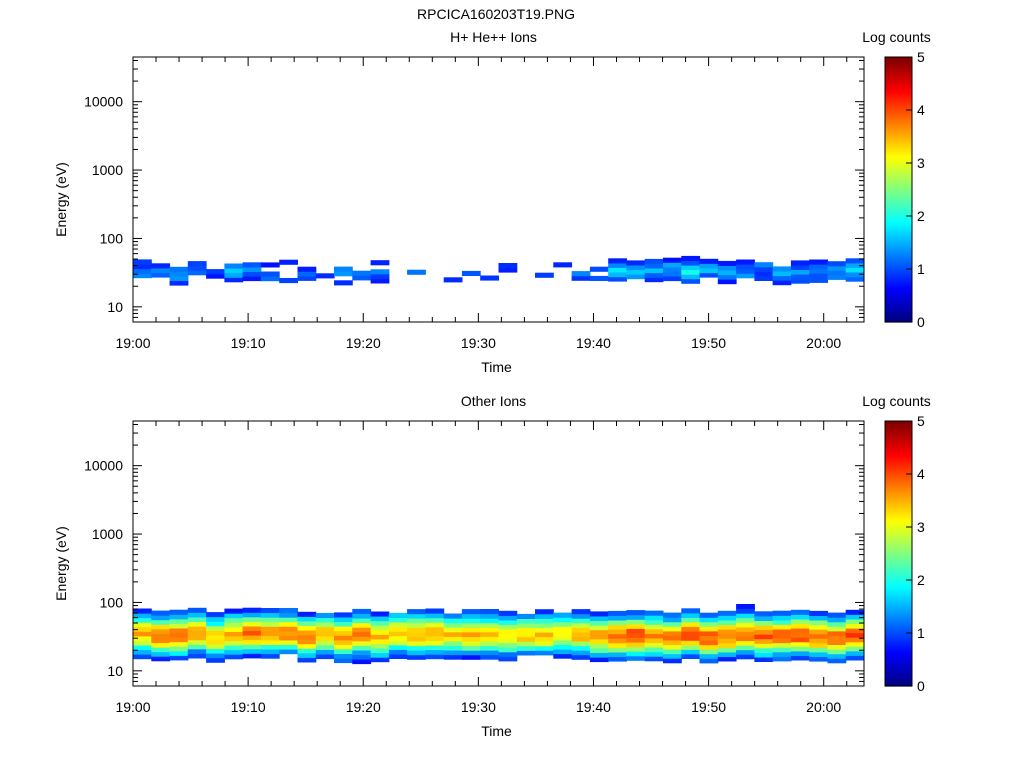  I want to click on x-tick-label: 19:30, so click(478, 343).